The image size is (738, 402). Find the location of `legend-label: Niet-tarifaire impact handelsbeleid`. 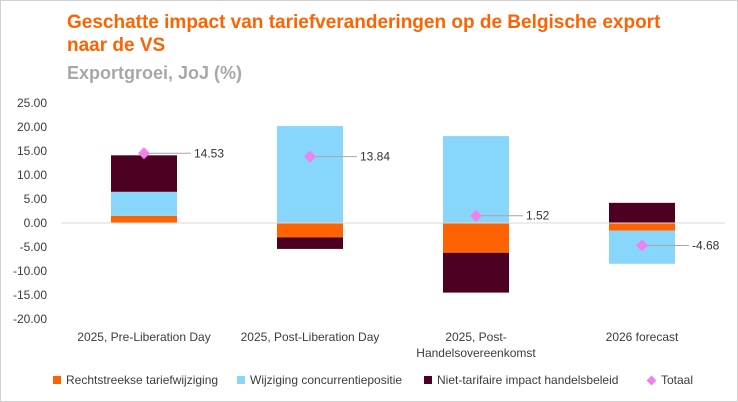

legend-label: Niet-tarifaire impact handelsbeleid is located at coordinates (528, 380).